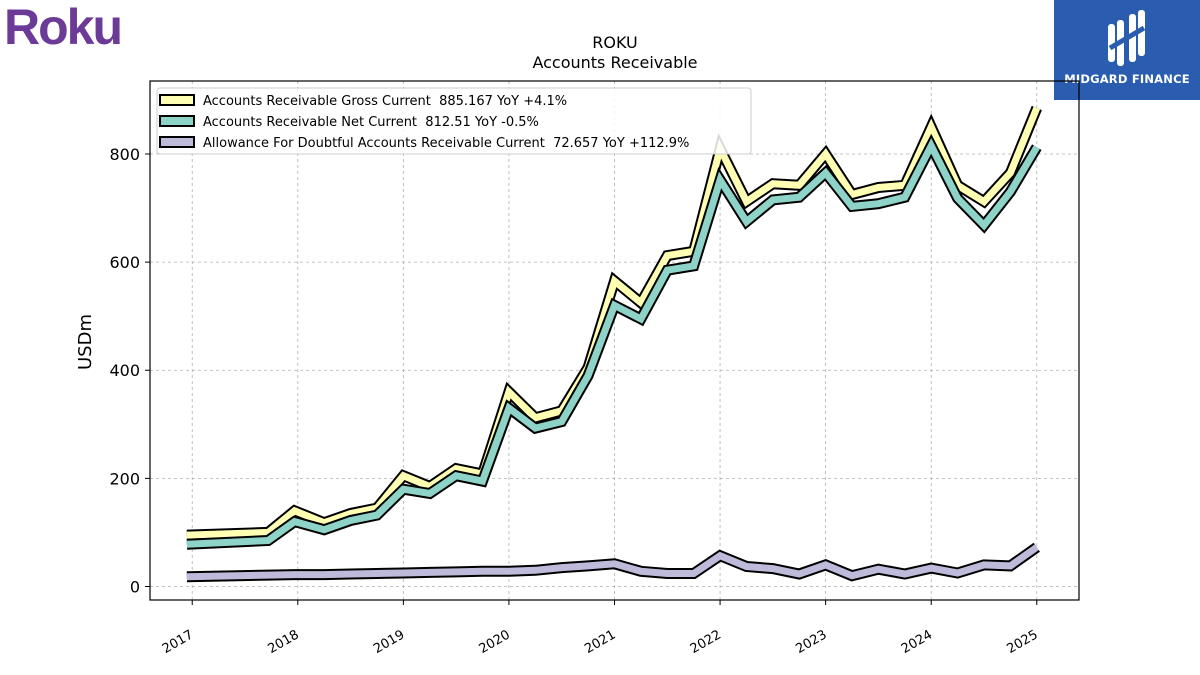  Describe the element at coordinates (614, 42) in the screenshot. I see `chart-title: ROKU` at that location.